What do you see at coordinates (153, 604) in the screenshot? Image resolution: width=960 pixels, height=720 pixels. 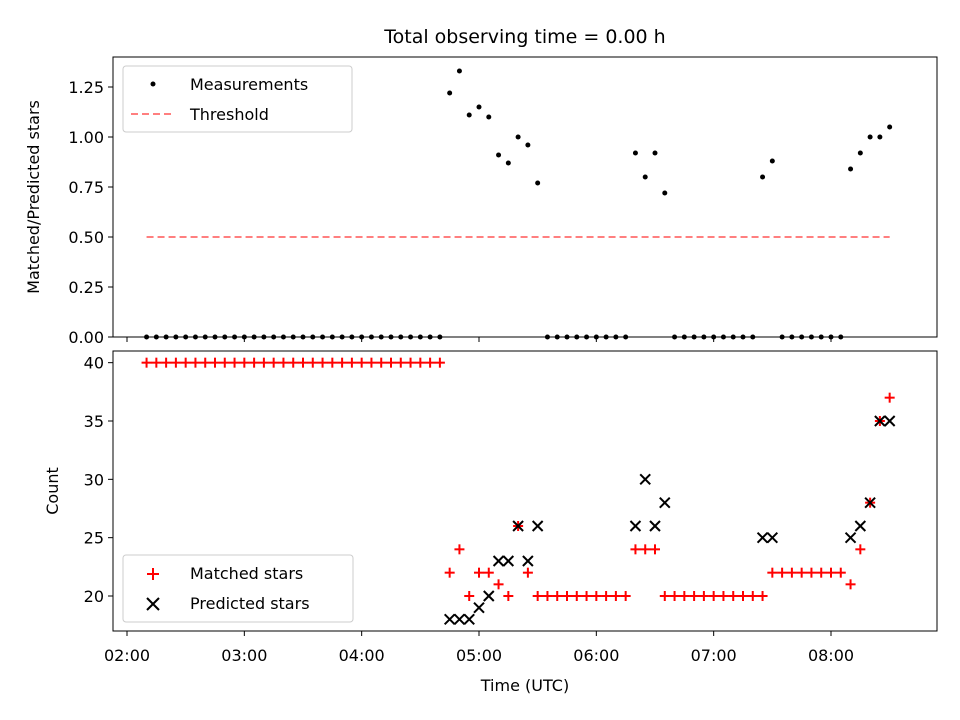 I see `legend-predicted-marker` at bounding box center [153, 604].